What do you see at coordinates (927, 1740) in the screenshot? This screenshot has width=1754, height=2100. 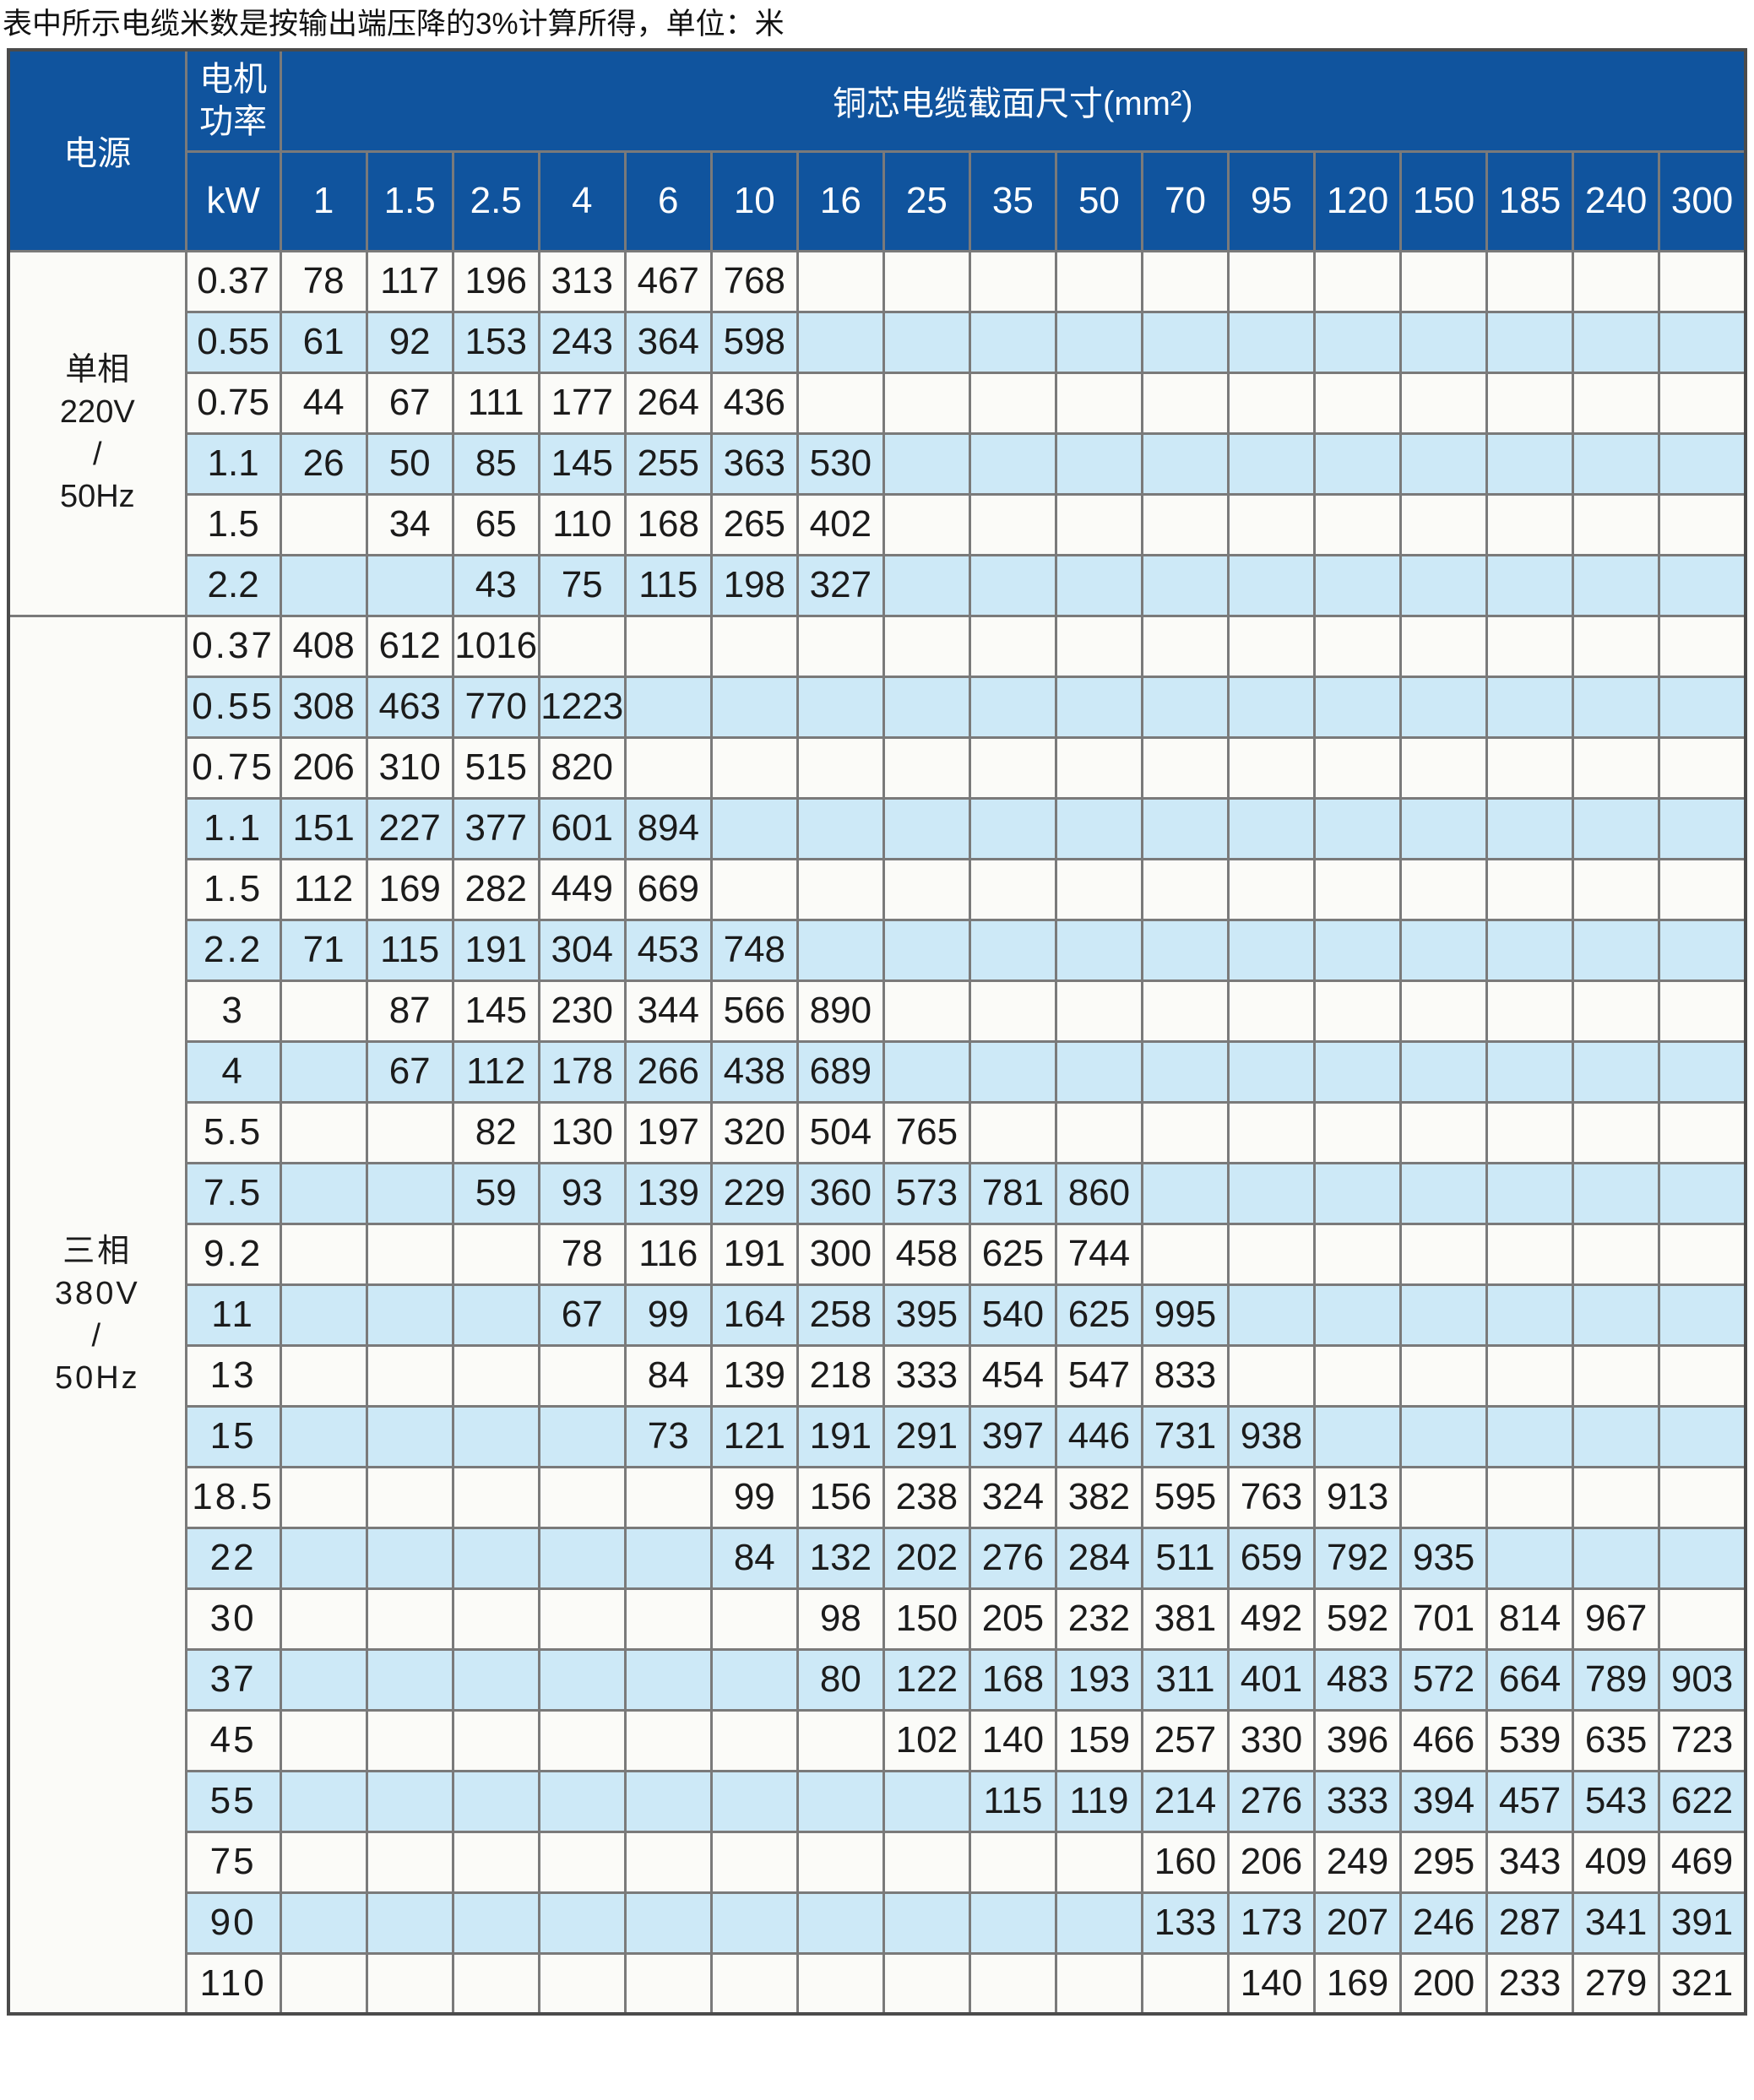 I see `cable-length-cell: 102` at bounding box center [927, 1740].